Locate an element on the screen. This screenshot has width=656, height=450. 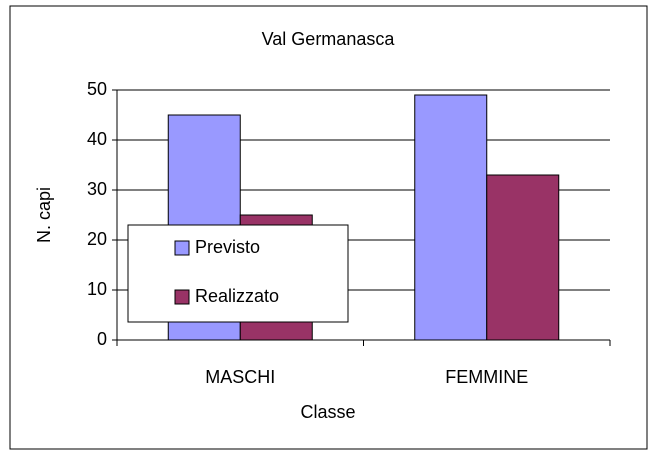
x-tick-label: MASCHI is located at coordinates (240, 377).